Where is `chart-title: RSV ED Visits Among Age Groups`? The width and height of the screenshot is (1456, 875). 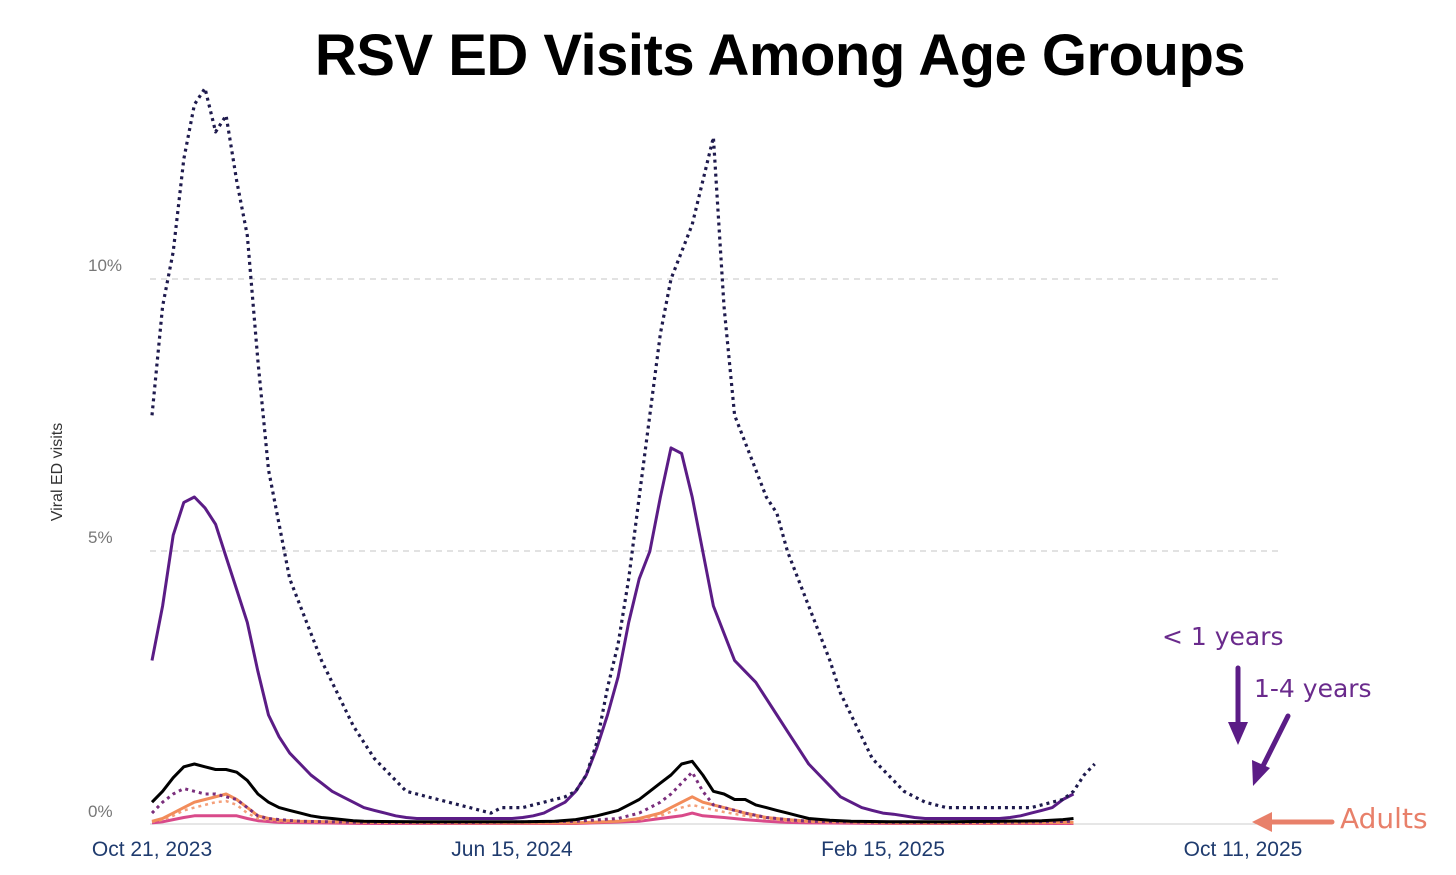 chart-title: RSV ED Visits Among Age Groups is located at coordinates (780, 55).